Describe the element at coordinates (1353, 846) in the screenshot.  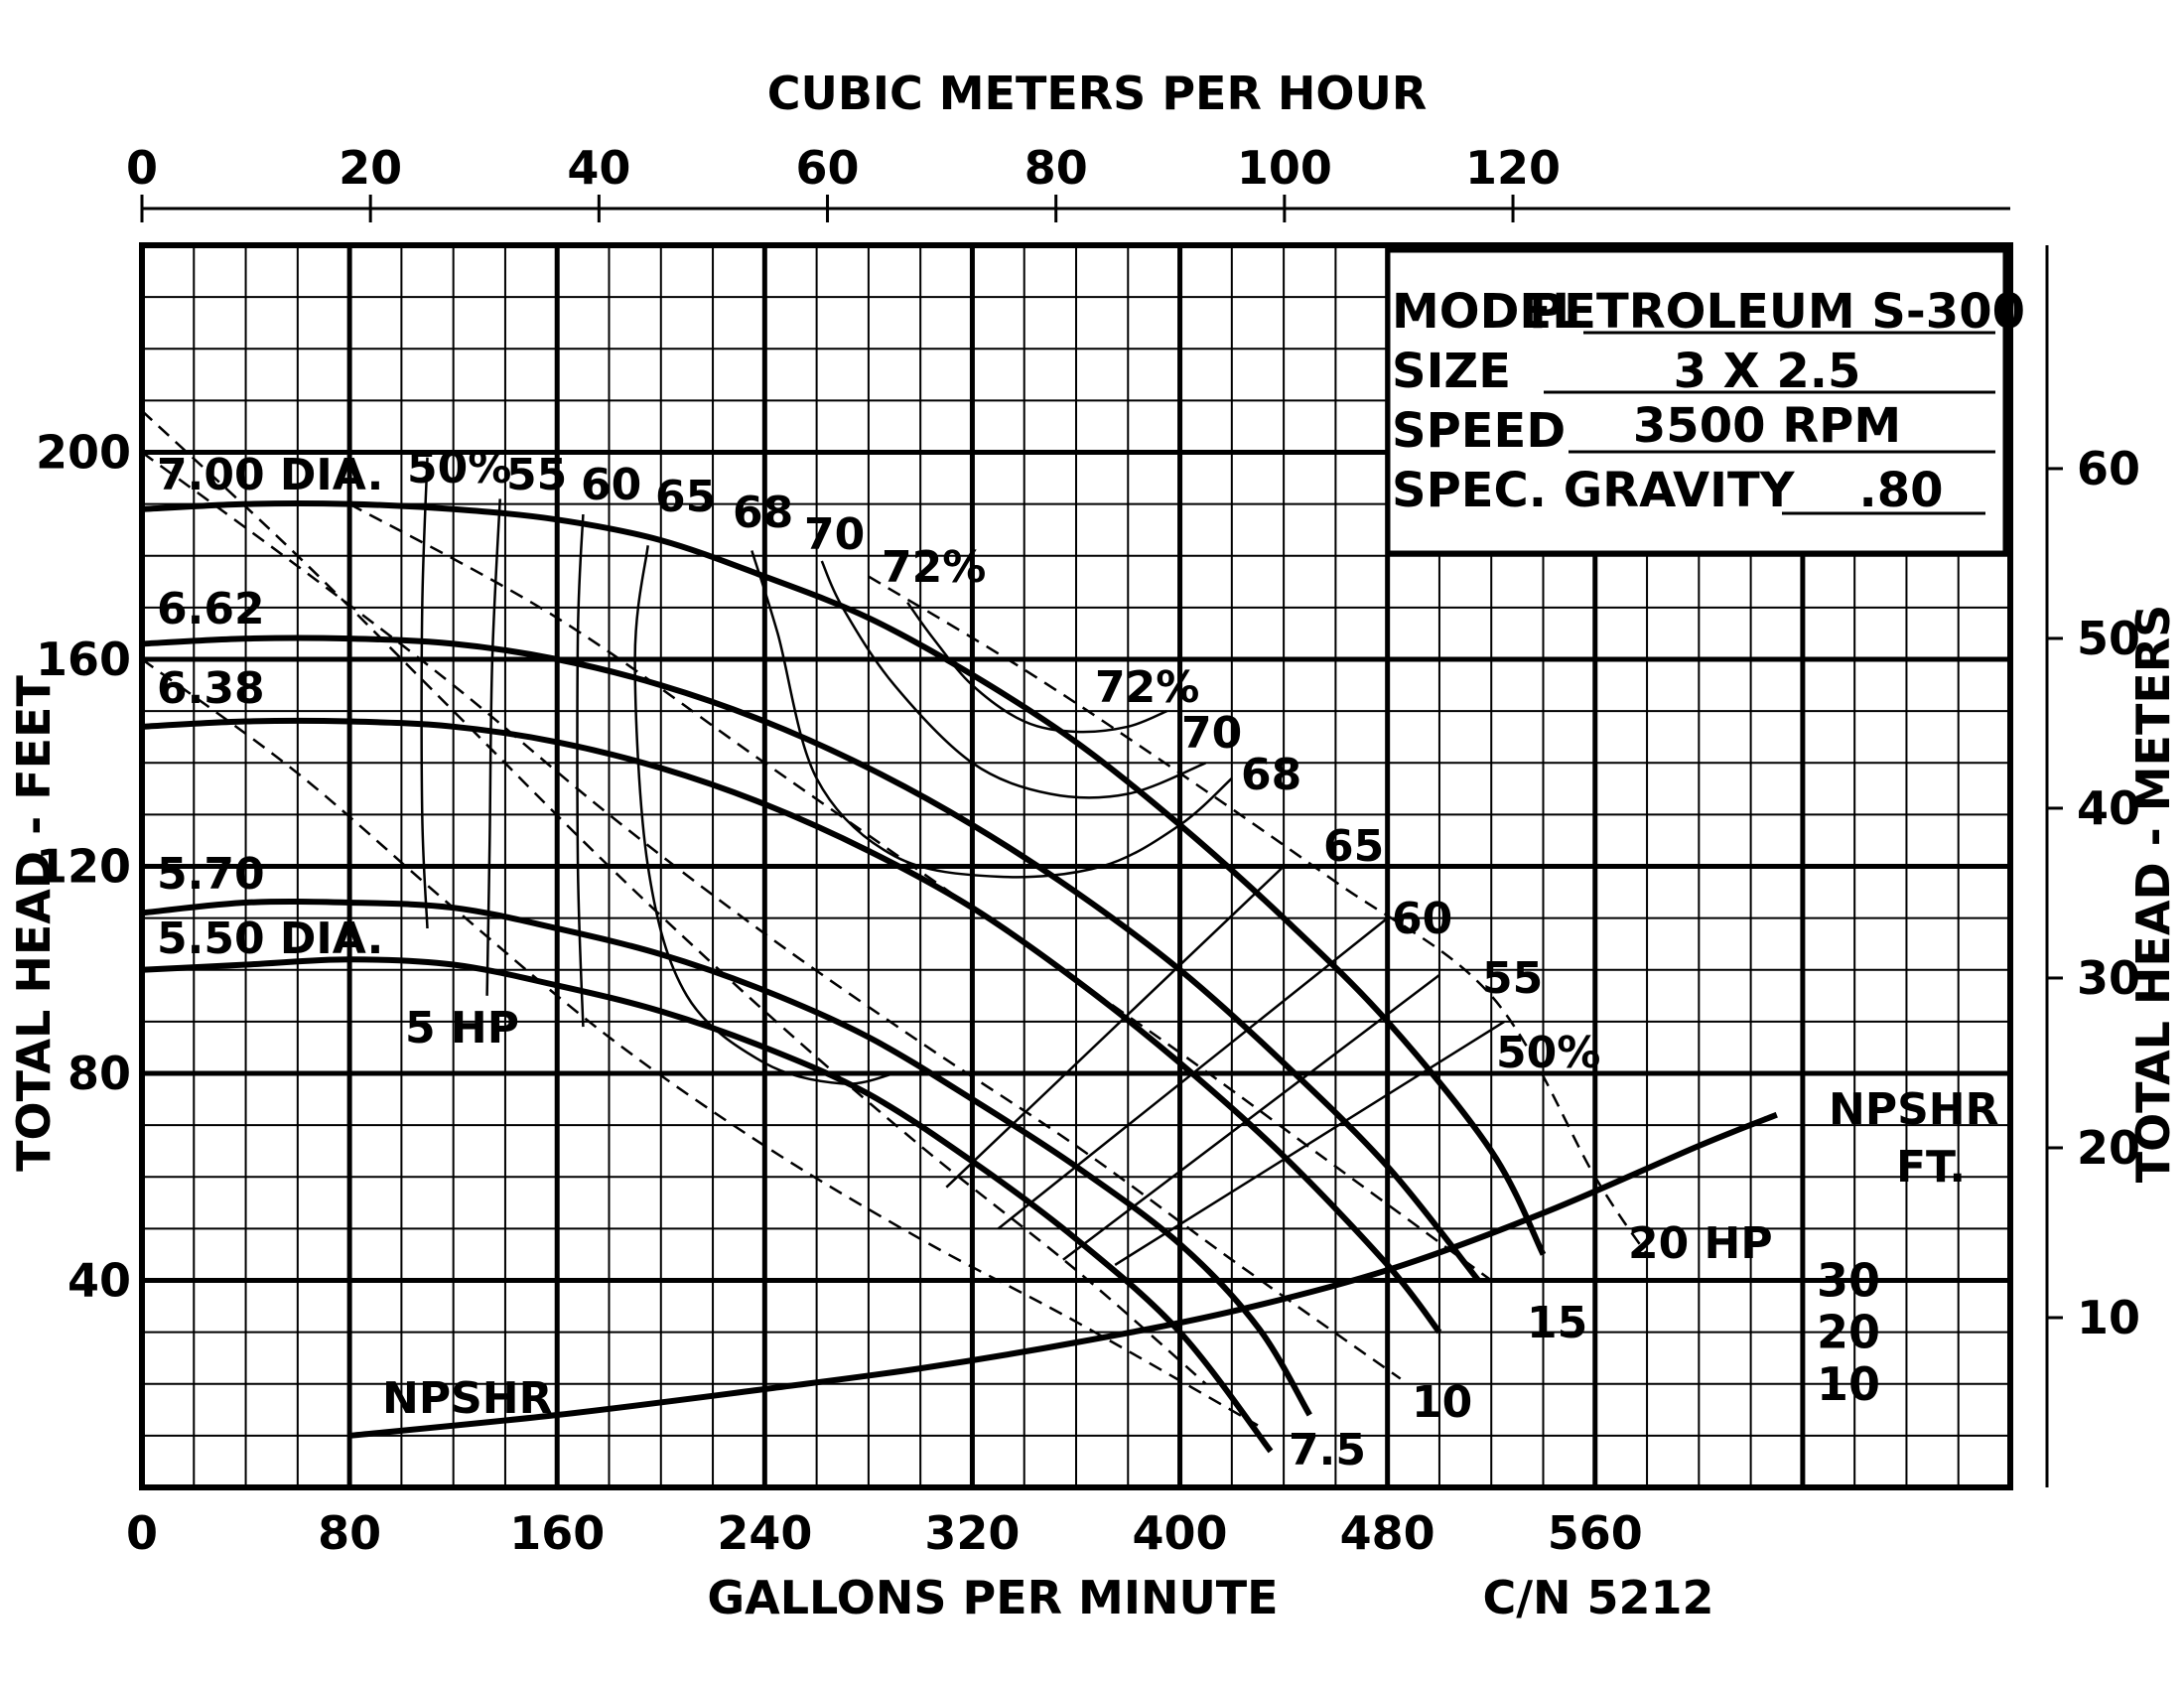
I see `eff-label-65-right: 65` at that location.